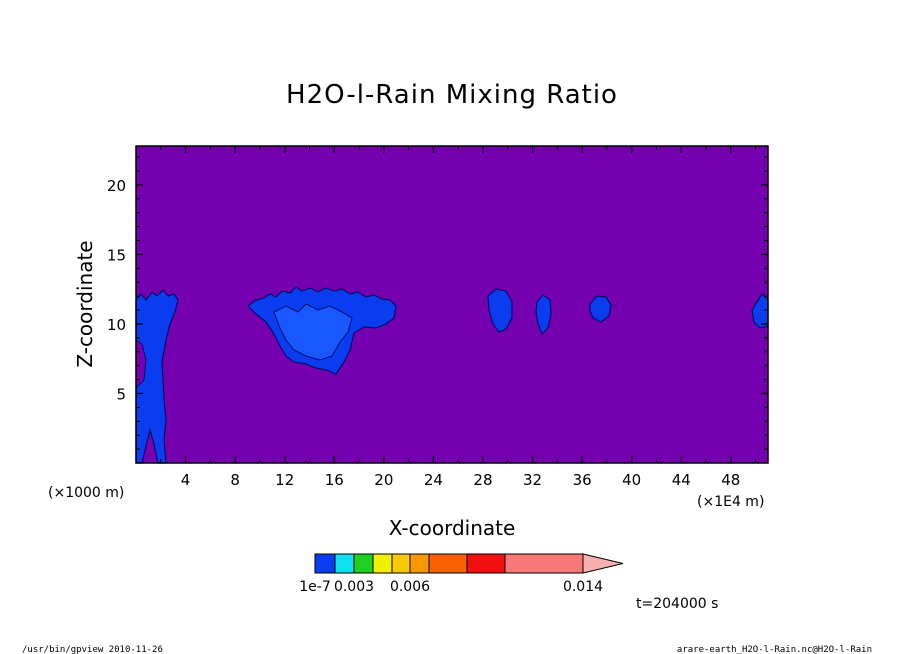  What do you see at coordinates (677, 604) in the screenshot?
I see `time-label: t=204000 s` at bounding box center [677, 604].